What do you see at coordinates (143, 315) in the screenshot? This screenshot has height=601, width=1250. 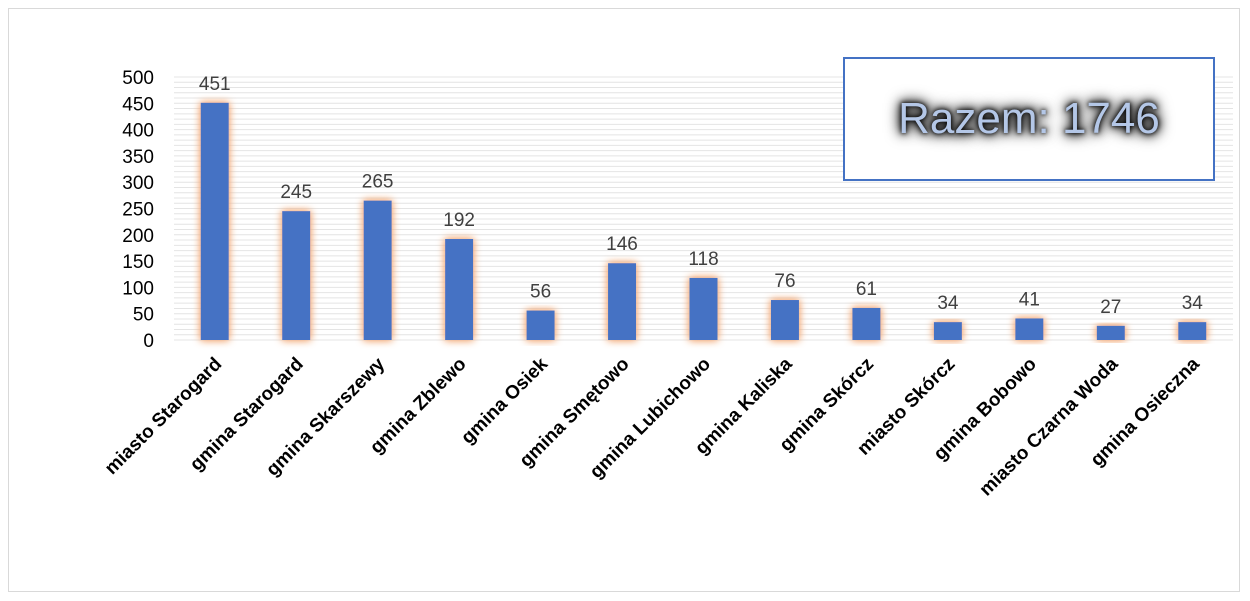 I see `y-tick-label: 50` at bounding box center [143, 315].